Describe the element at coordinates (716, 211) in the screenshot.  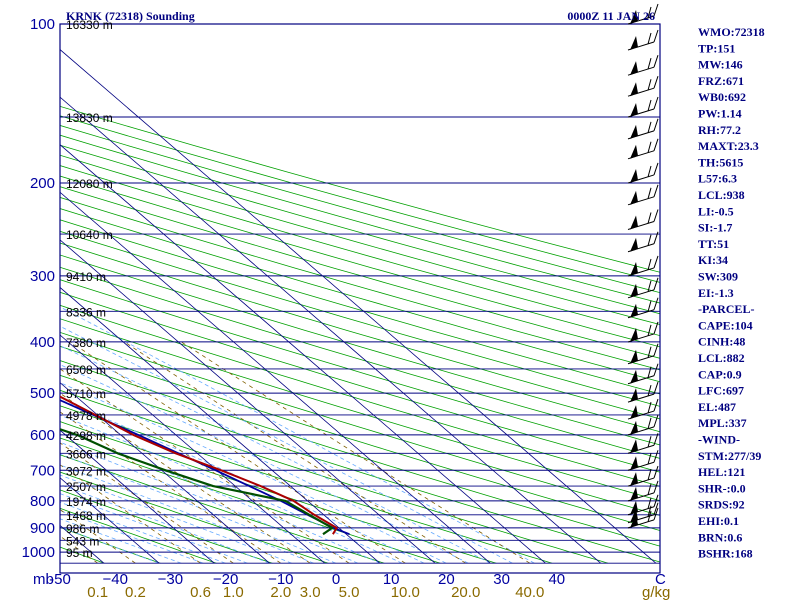
I see `index-value: LI:-0.5` at that location.